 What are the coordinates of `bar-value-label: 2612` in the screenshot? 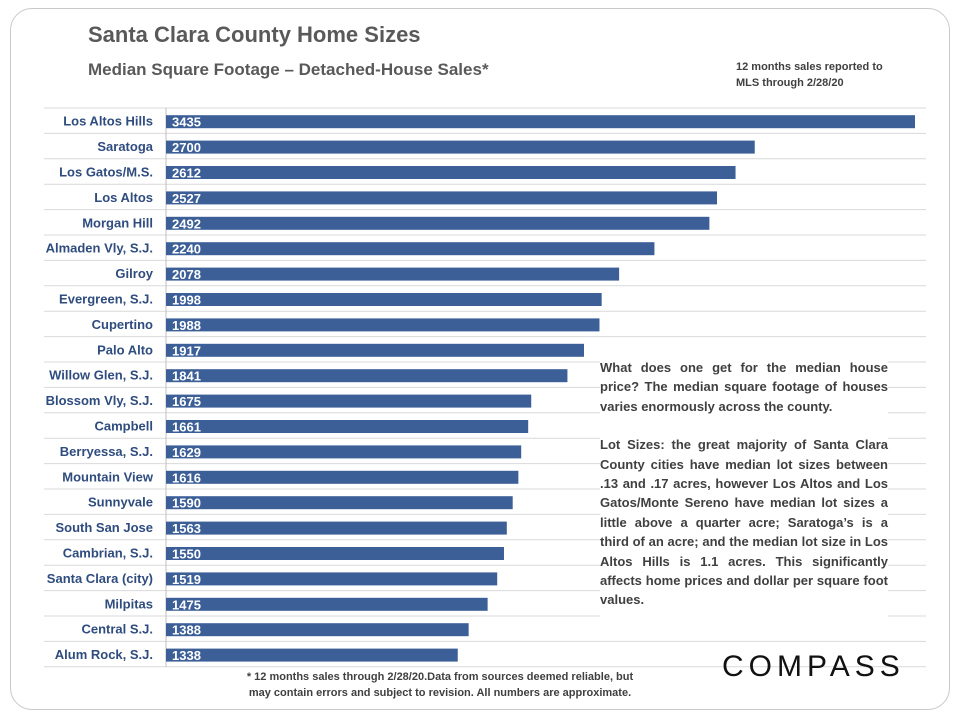 It's located at (186, 173).